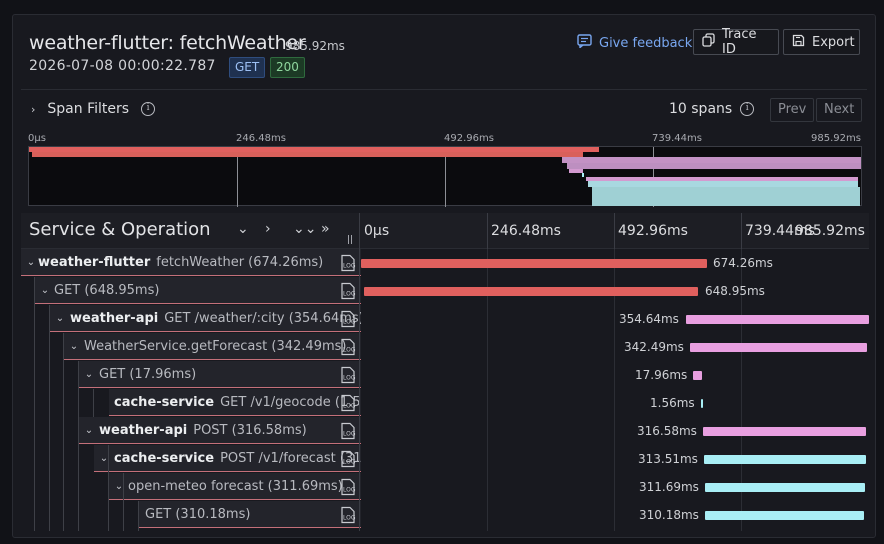 The image size is (884, 544). I want to click on spans-count: 10 spans i, so click(712, 109).